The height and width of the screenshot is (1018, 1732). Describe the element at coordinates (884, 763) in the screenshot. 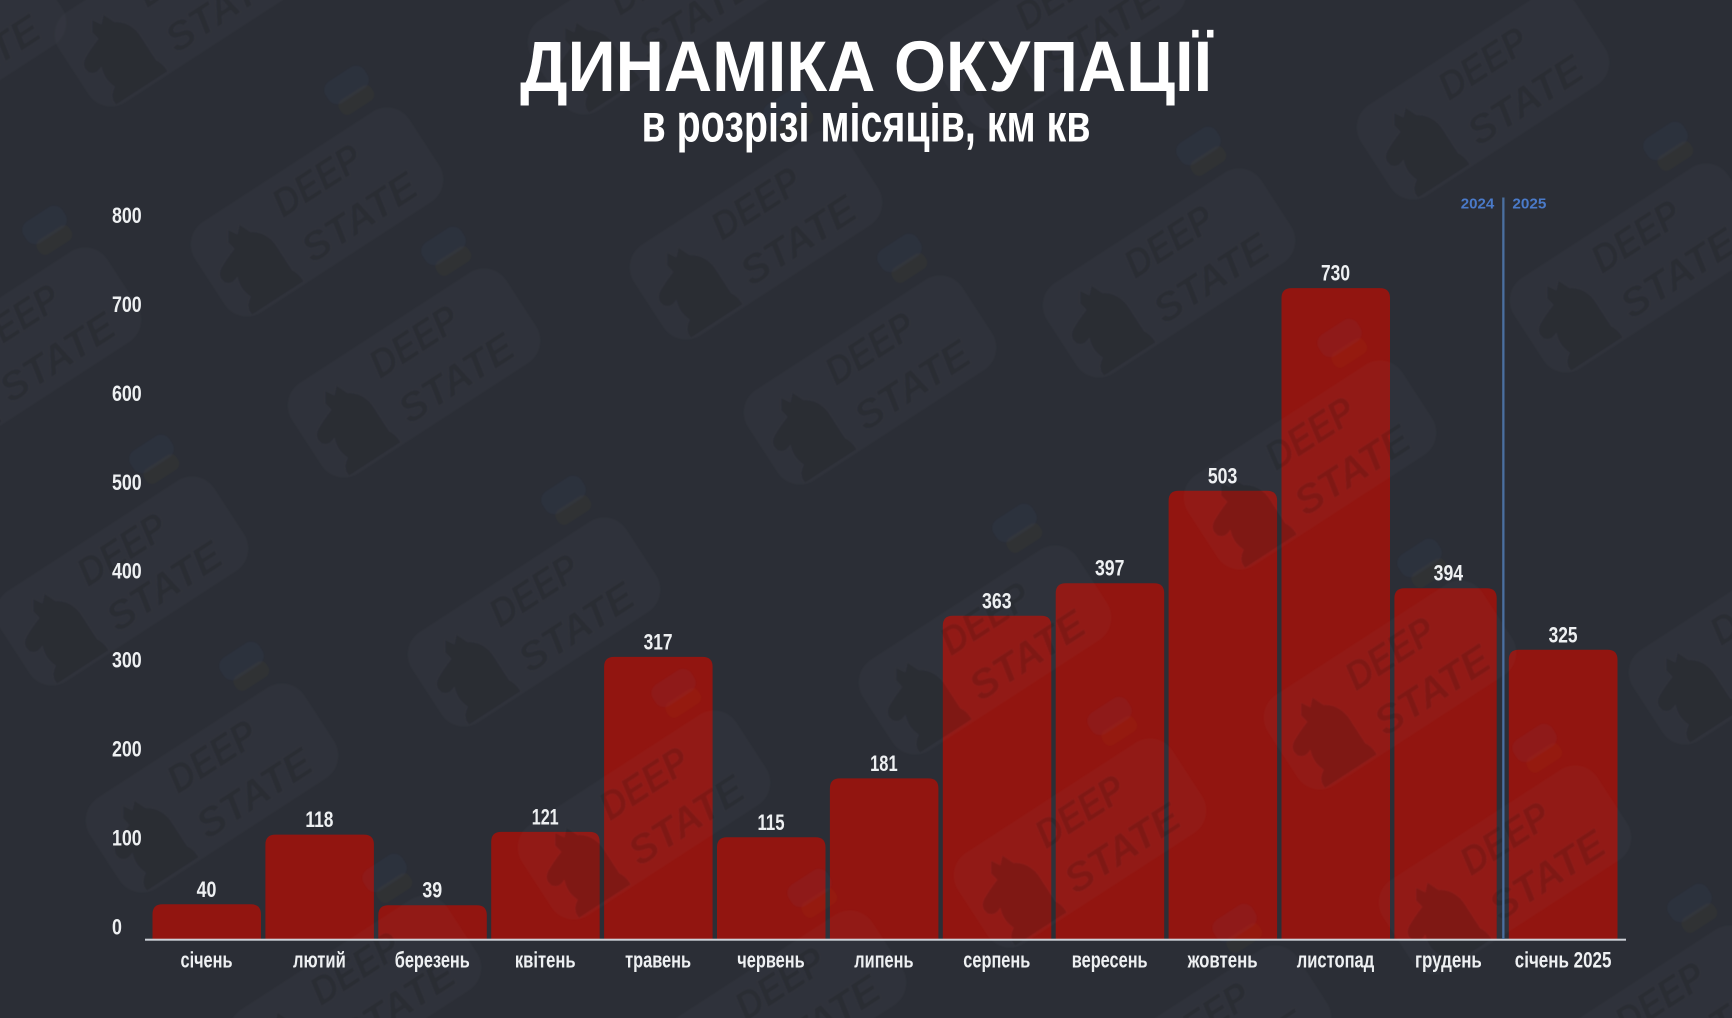

I see `svg-text: 181` at that location.